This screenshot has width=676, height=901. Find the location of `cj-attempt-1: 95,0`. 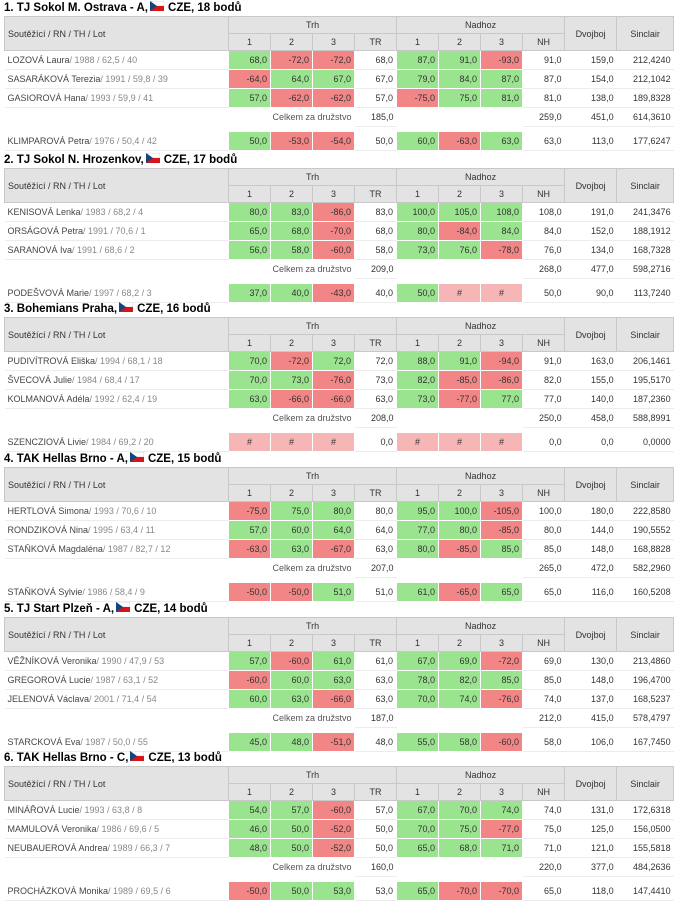

cj-attempt-1: 95,0 is located at coordinates (418, 511).